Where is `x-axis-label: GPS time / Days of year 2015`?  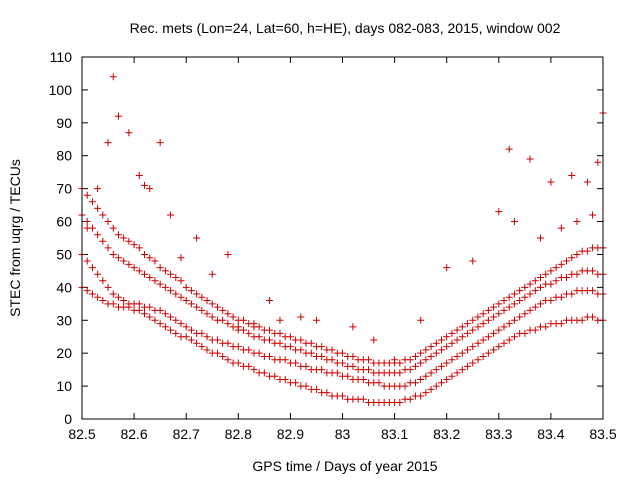
x-axis-label: GPS time / Days of year 2015 is located at coordinates (344, 466).